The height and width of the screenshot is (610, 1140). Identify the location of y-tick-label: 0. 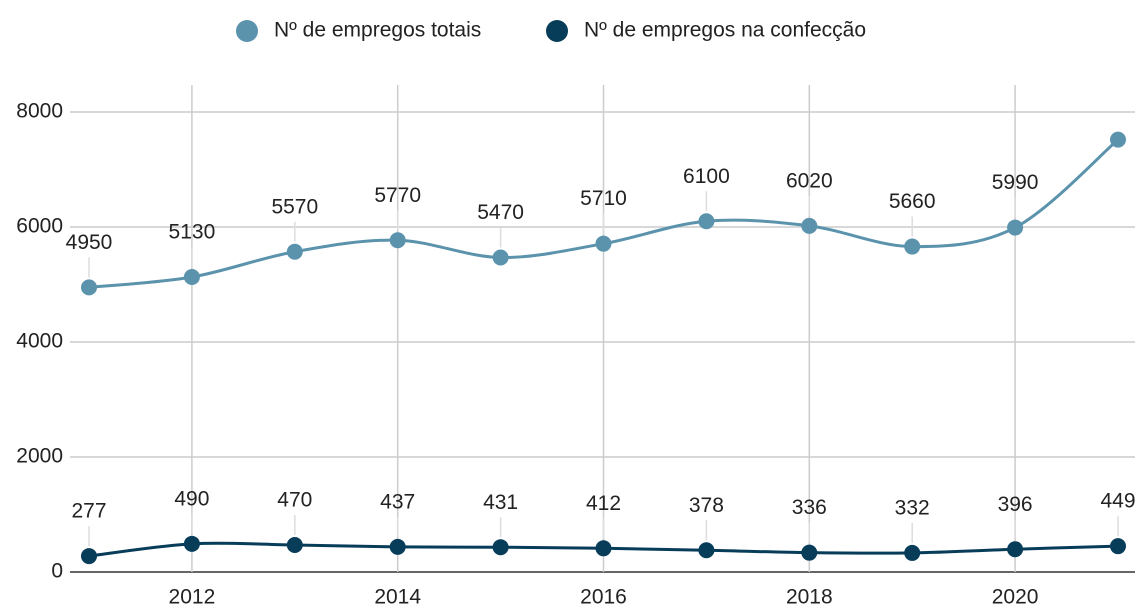
(57, 571).